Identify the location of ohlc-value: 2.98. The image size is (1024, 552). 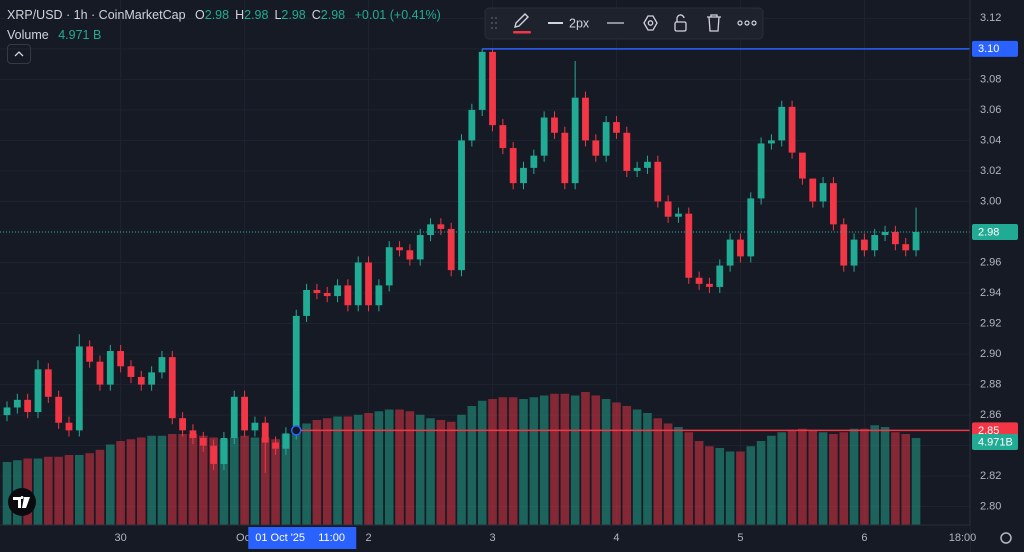
(256, 15).